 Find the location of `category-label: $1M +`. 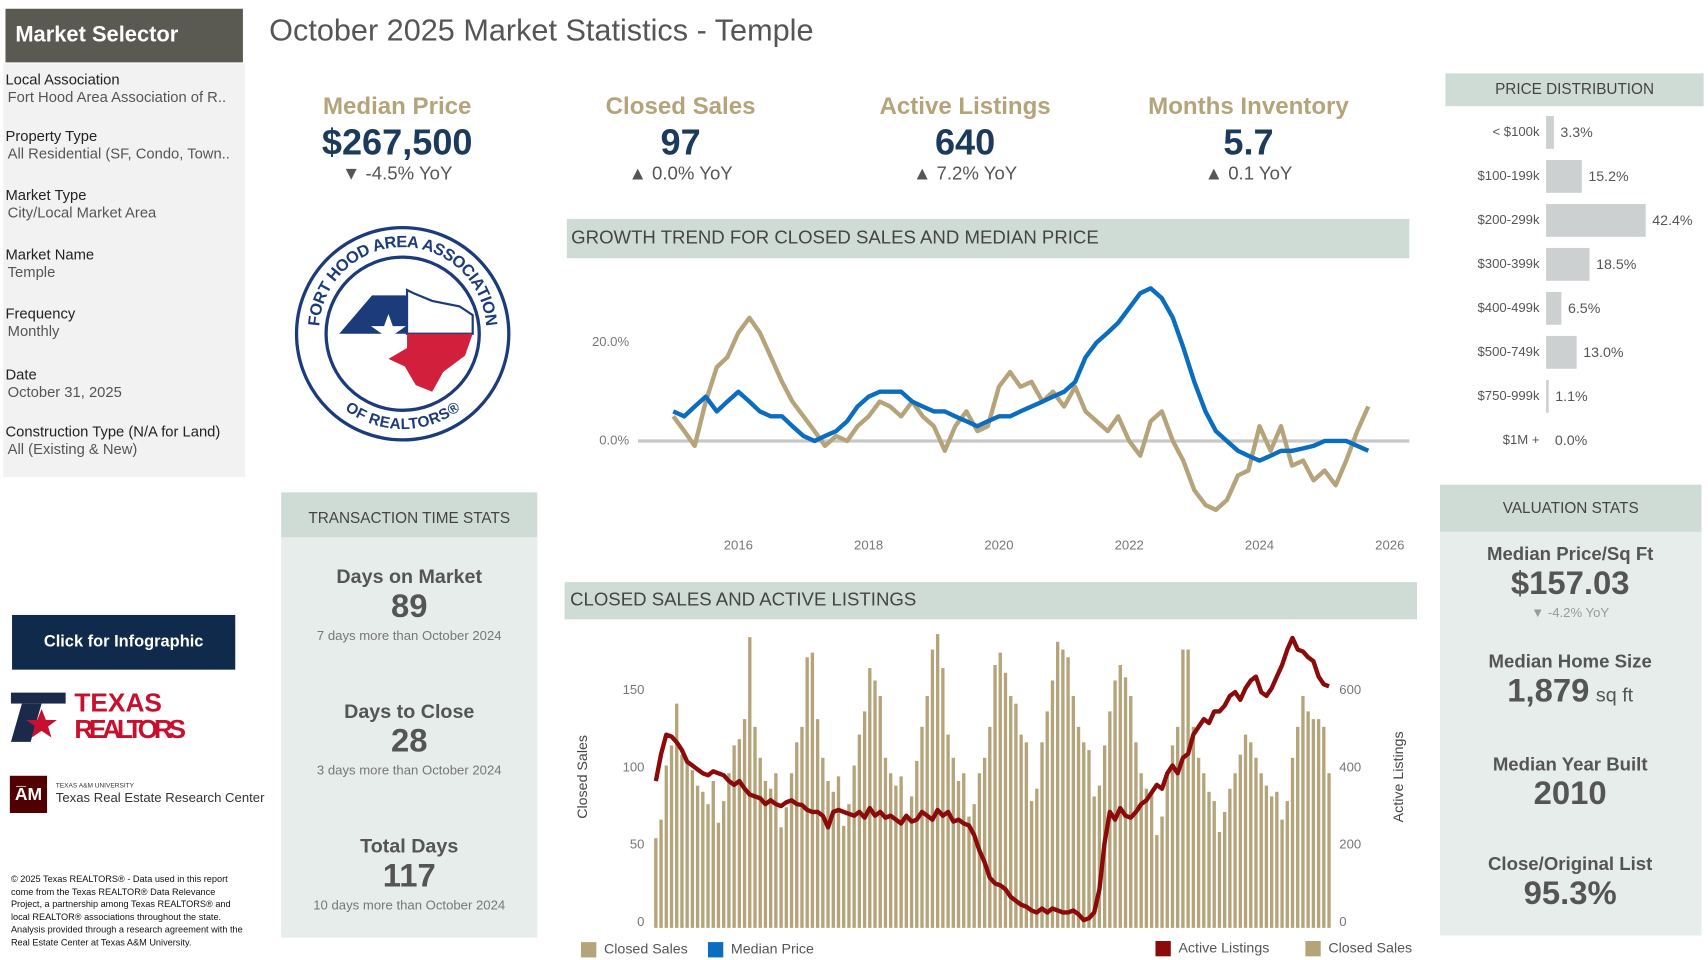

category-label: $1M + is located at coordinates (1521, 439).